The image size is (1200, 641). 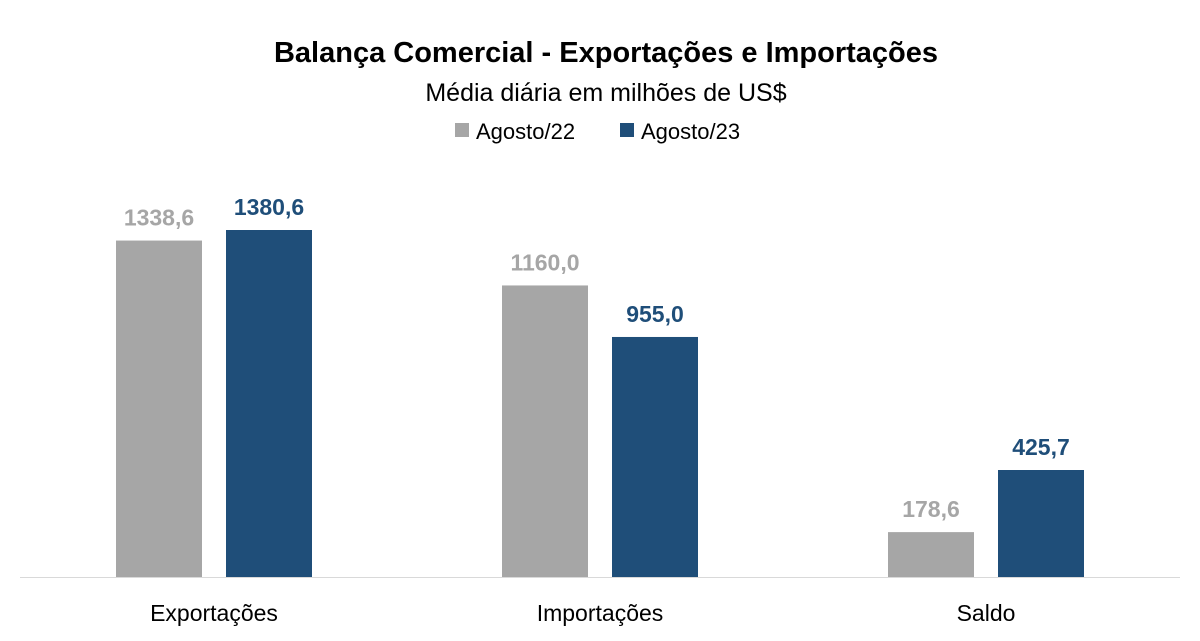 I want to click on category-labels-group: Exportações Importações Saldo, so click(x=582, y=613).